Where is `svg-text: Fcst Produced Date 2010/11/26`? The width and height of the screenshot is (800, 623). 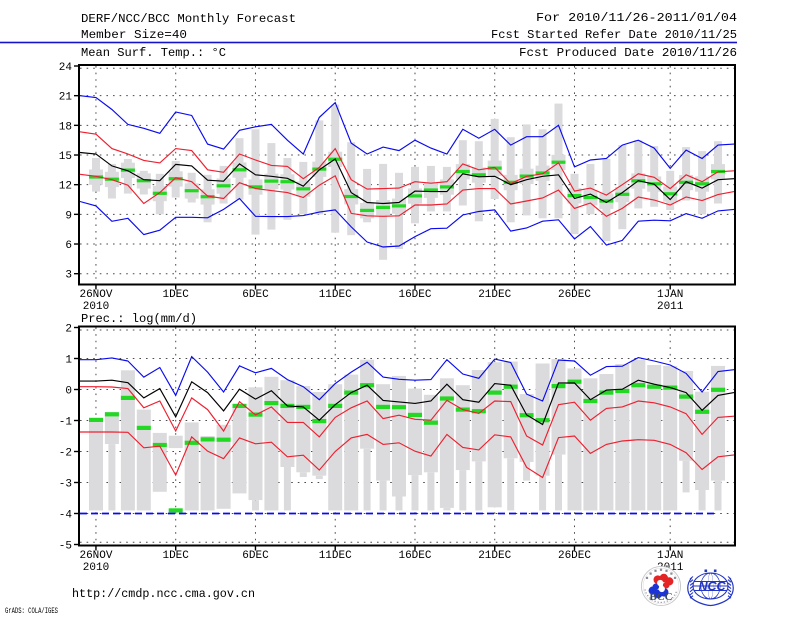
svg-text: Fcst Produced Date 2010/11/26 is located at coordinates (628, 53).